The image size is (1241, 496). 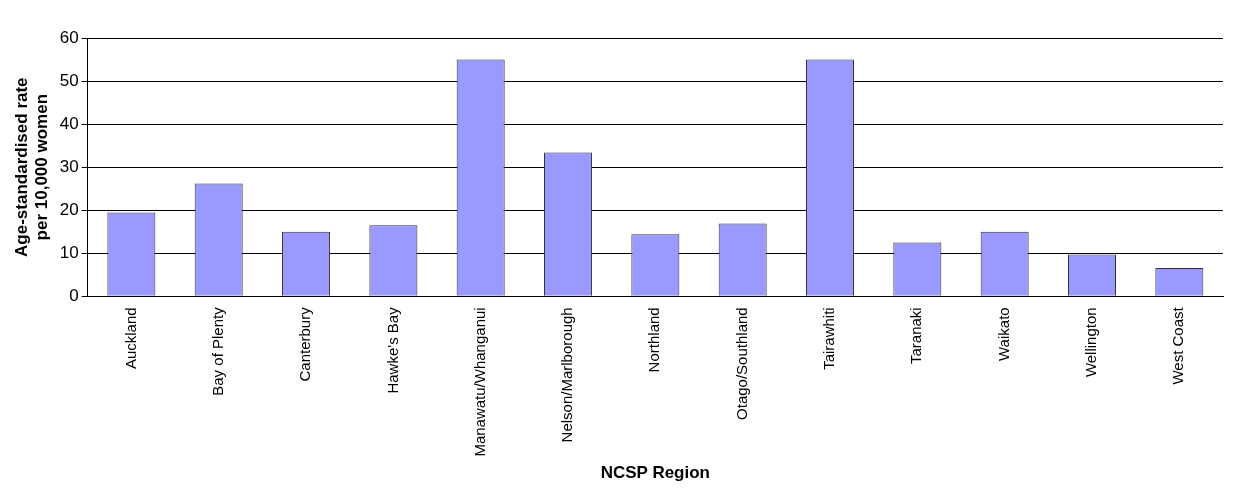 What do you see at coordinates (130, 338) in the screenshot?
I see `x-tick-label: Auckland` at bounding box center [130, 338].